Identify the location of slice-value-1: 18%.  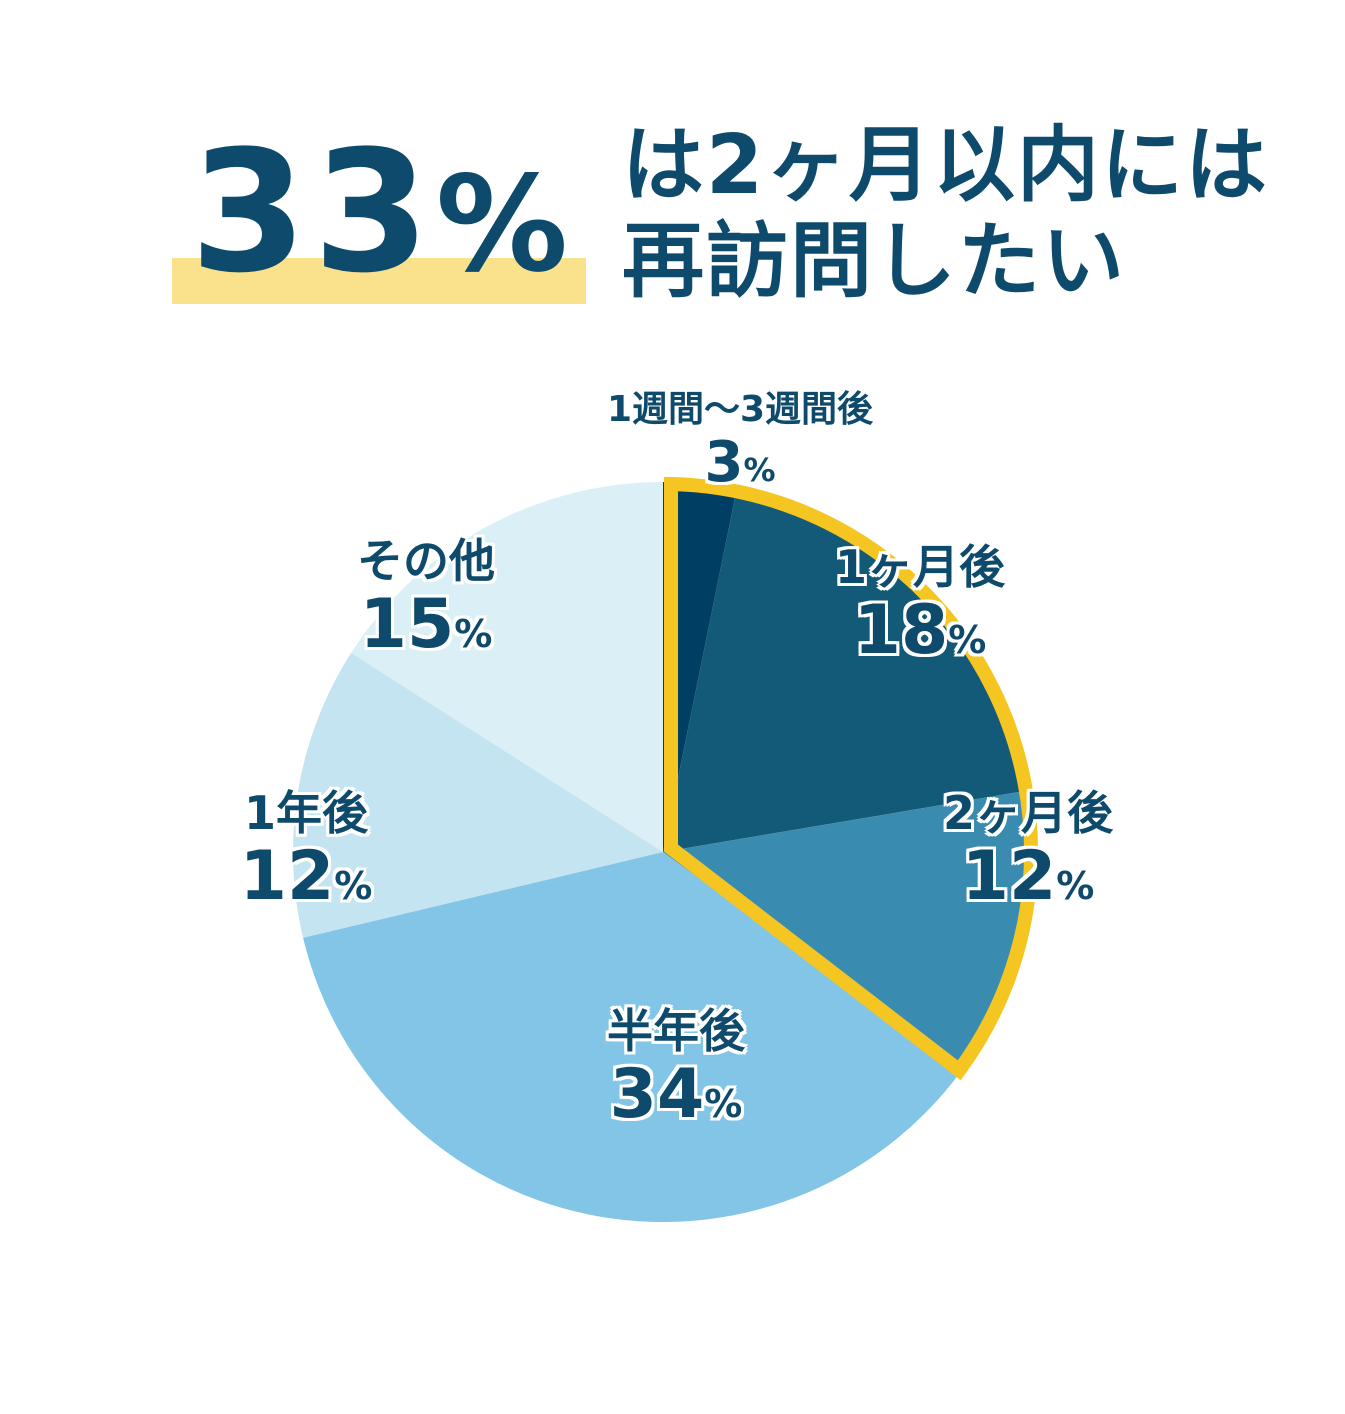
(920, 635).